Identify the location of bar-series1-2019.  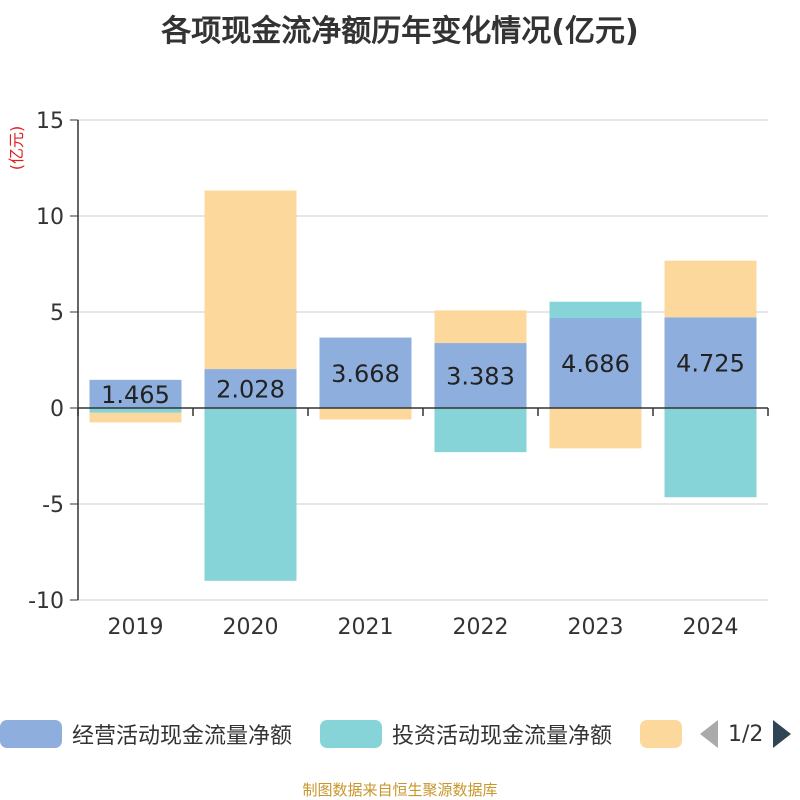
(135, 410).